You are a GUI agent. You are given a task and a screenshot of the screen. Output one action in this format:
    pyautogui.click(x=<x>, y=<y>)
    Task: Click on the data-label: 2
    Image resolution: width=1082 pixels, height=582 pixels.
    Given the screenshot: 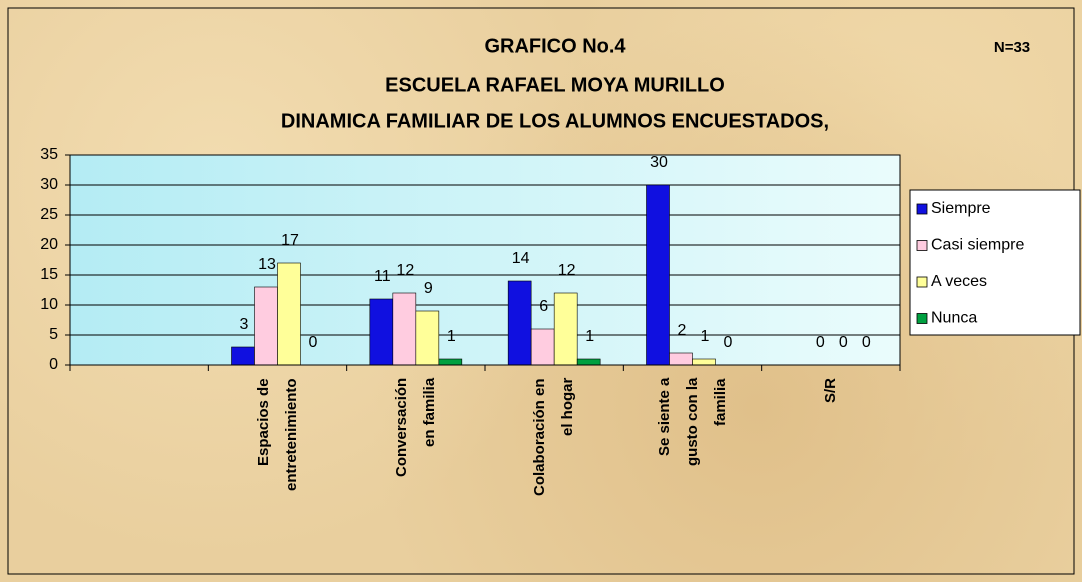 What is the action you would take?
    pyautogui.click(x=682, y=330)
    